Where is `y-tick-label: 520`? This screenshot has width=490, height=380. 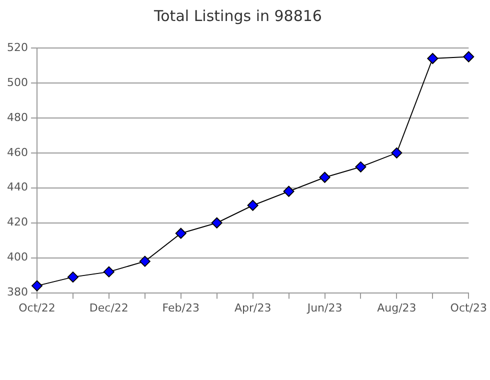
y-tick-label: 520 is located at coordinates (17, 47).